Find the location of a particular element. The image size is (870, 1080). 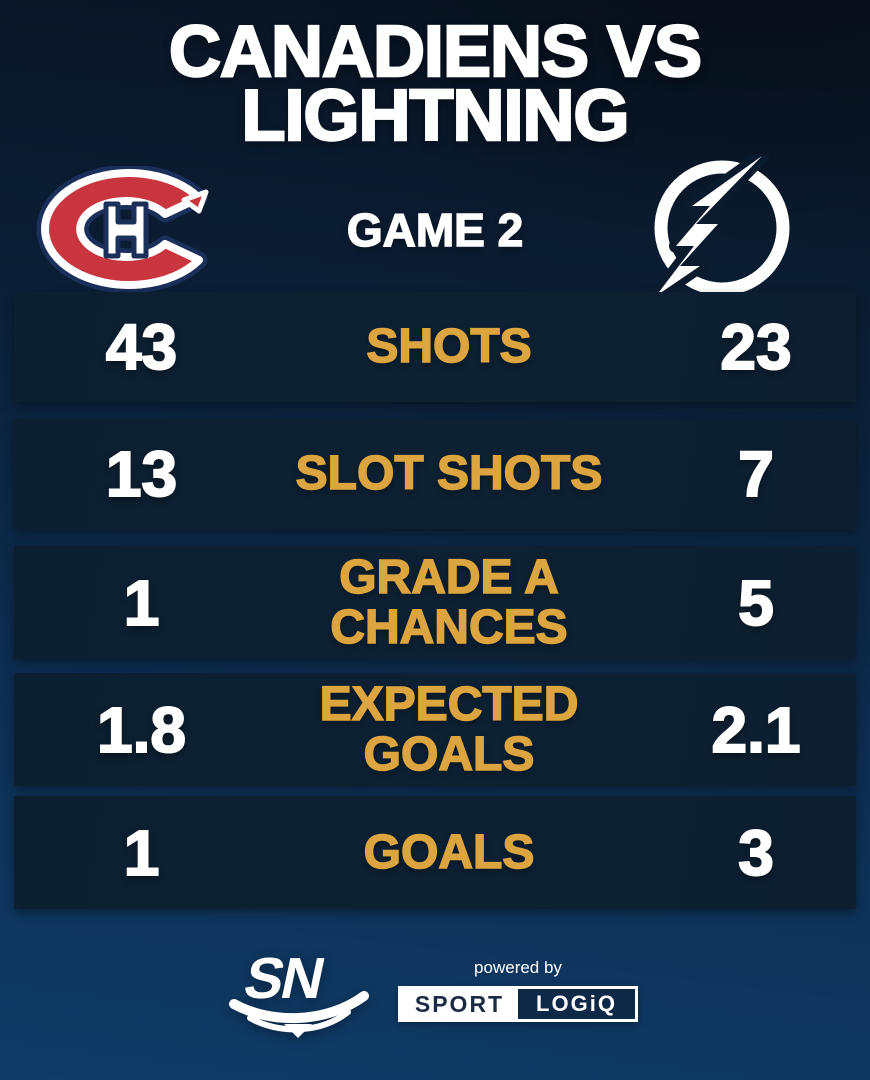

canadiens-logo-icon is located at coordinates (122, 230).